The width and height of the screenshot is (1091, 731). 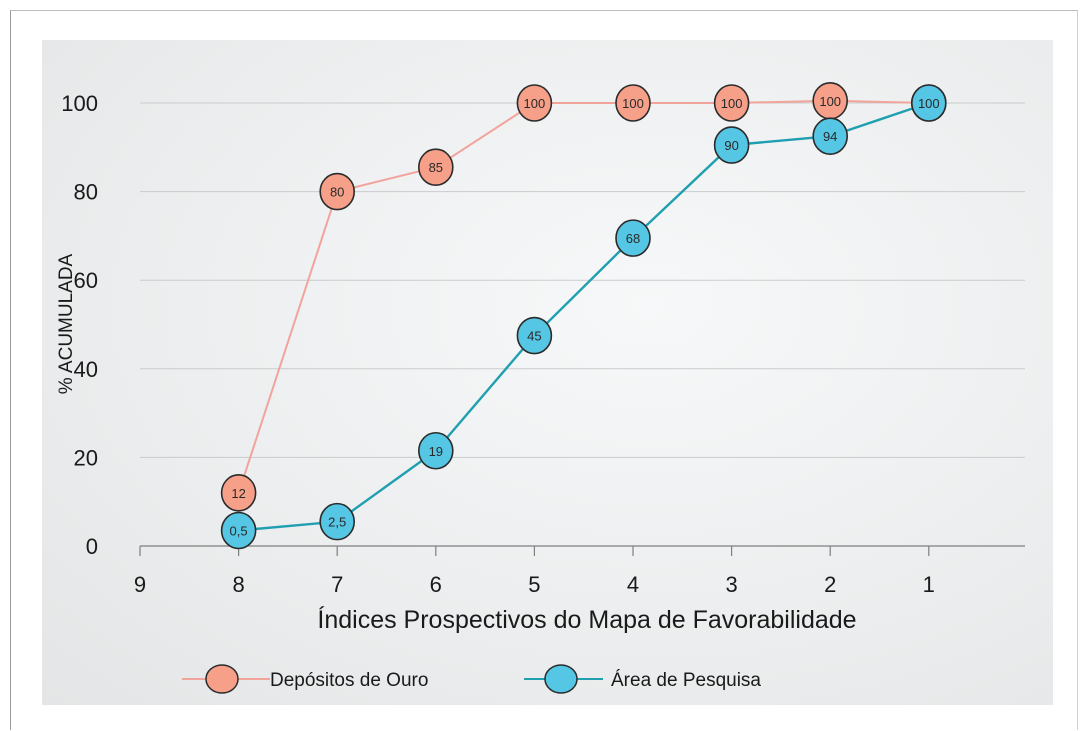 I want to click on x-tick-label: 9, so click(x=140, y=584).